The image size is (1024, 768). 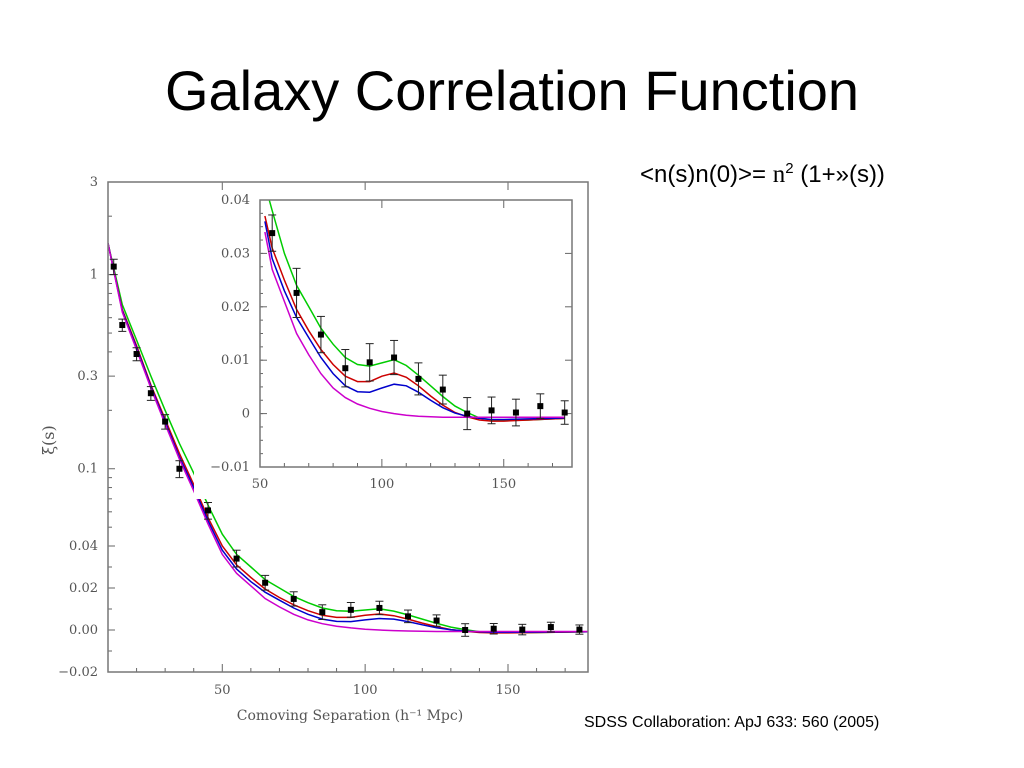 I want to click on x-tick-label: 100, so click(x=365, y=690).